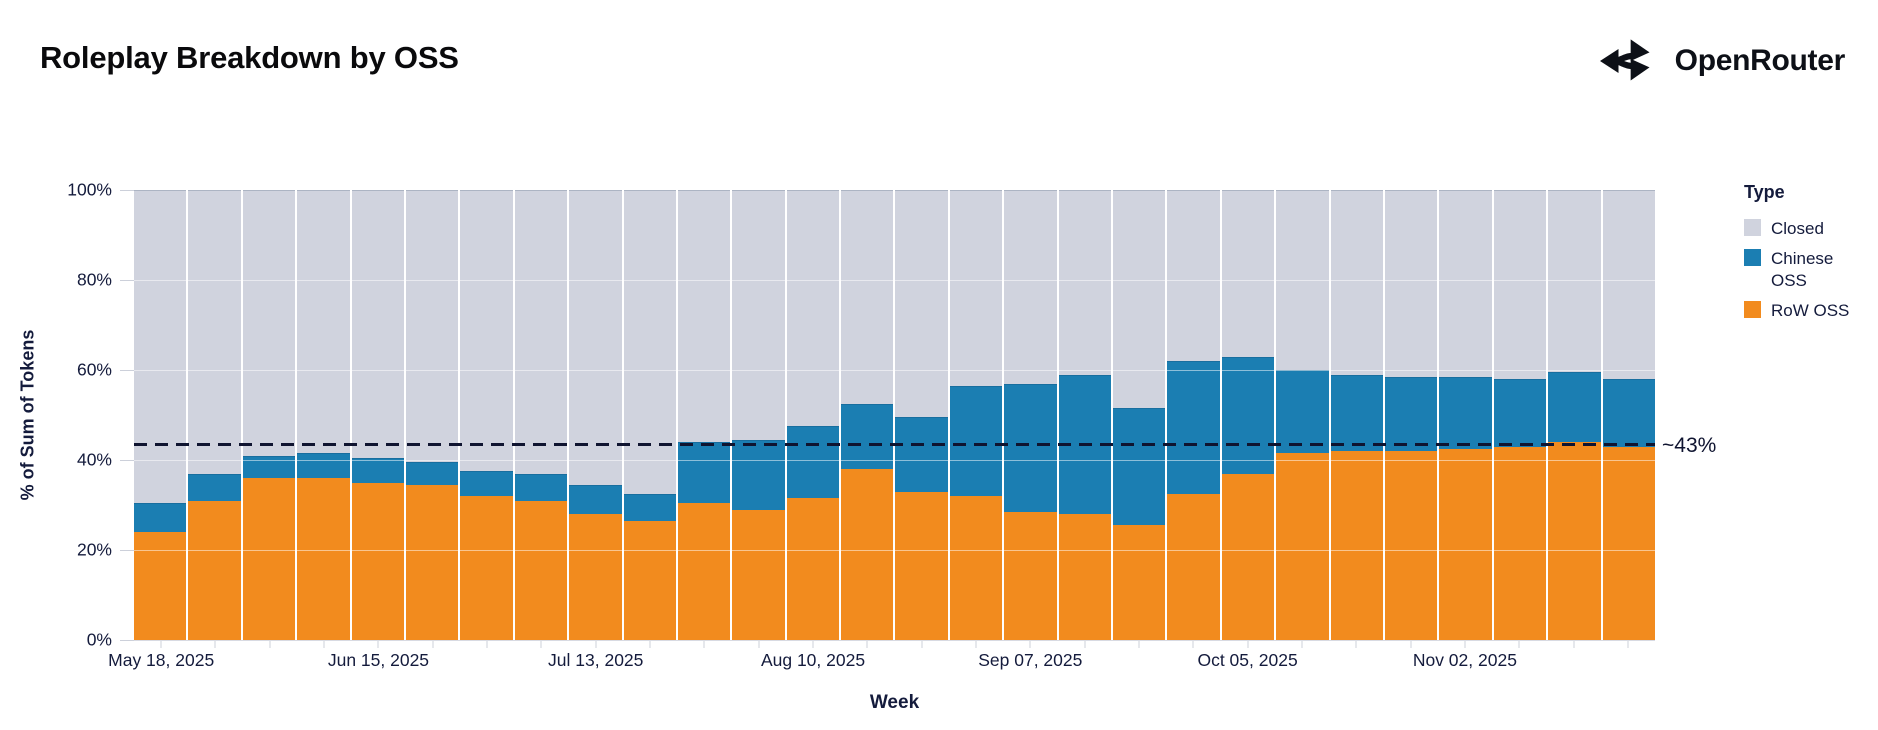 The width and height of the screenshot is (1878, 730). What do you see at coordinates (94, 549) in the screenshot?
I see `y-tick-label: 20%` at bounding box center [94, 549].